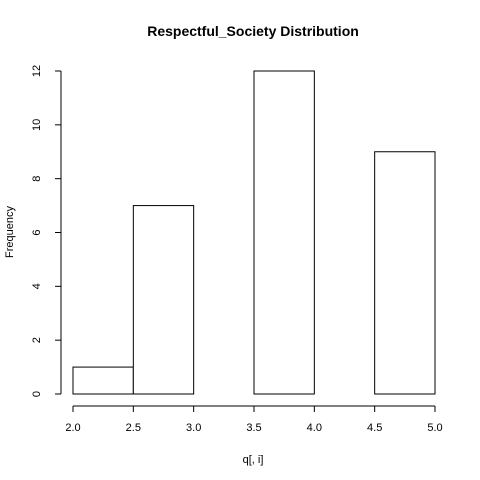  What do you see at coordinates (133, 428) in the screenshot?
I see `x-tick-label: 2.5` at bounding box center [133, 428].